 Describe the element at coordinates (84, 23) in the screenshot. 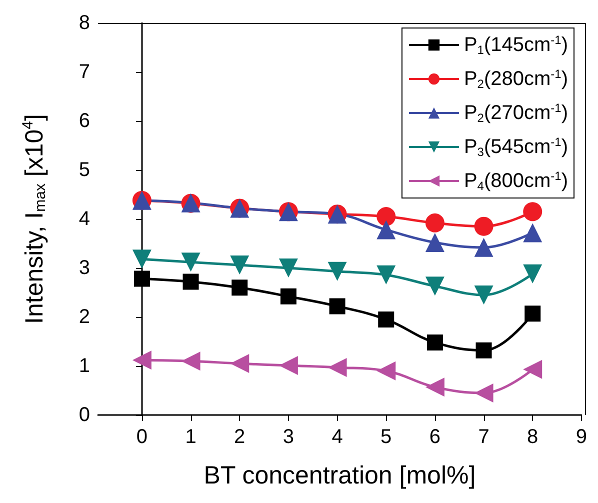

I see `y-tick-label: 8` at that location.